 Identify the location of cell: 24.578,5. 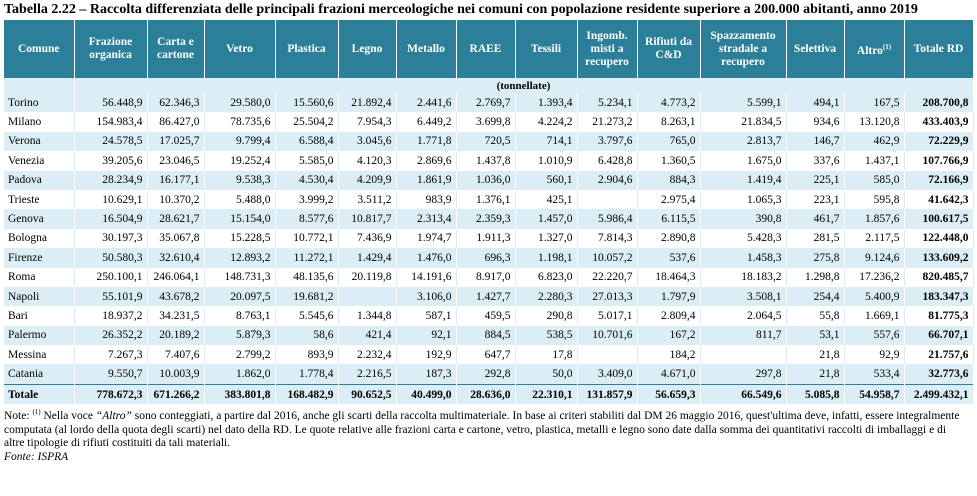
(111, 141).